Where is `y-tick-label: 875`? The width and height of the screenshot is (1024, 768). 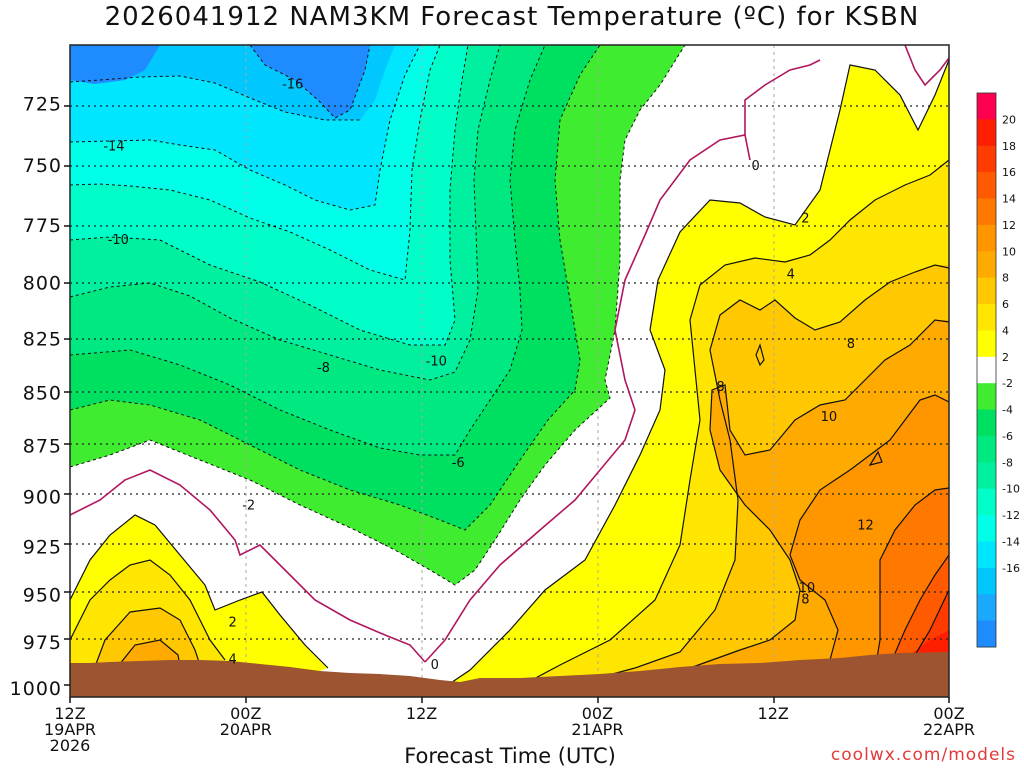
y-tick-label: 875 is located at coordinates (42, 446).